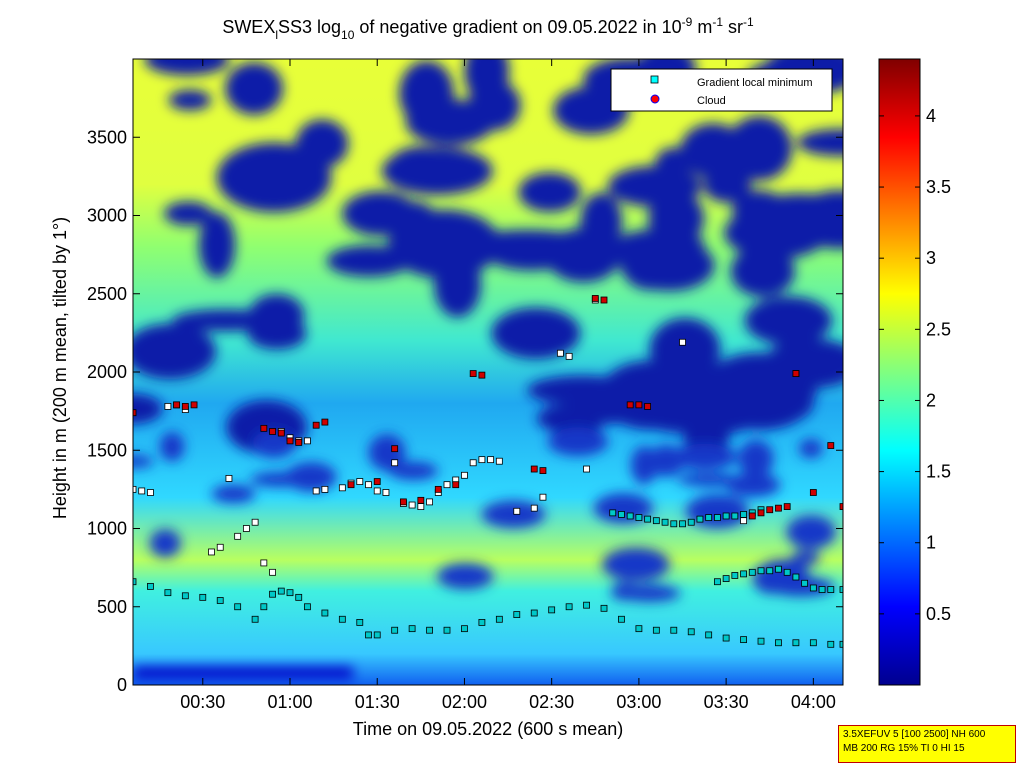 Image resolution: width=1023 pixels, height=767 pixels. Describe the element at coordinates (60, 368) in the screenshot. I see `y-axis-label: Height in m (200 m mean, tilted by 1°)` at that location.